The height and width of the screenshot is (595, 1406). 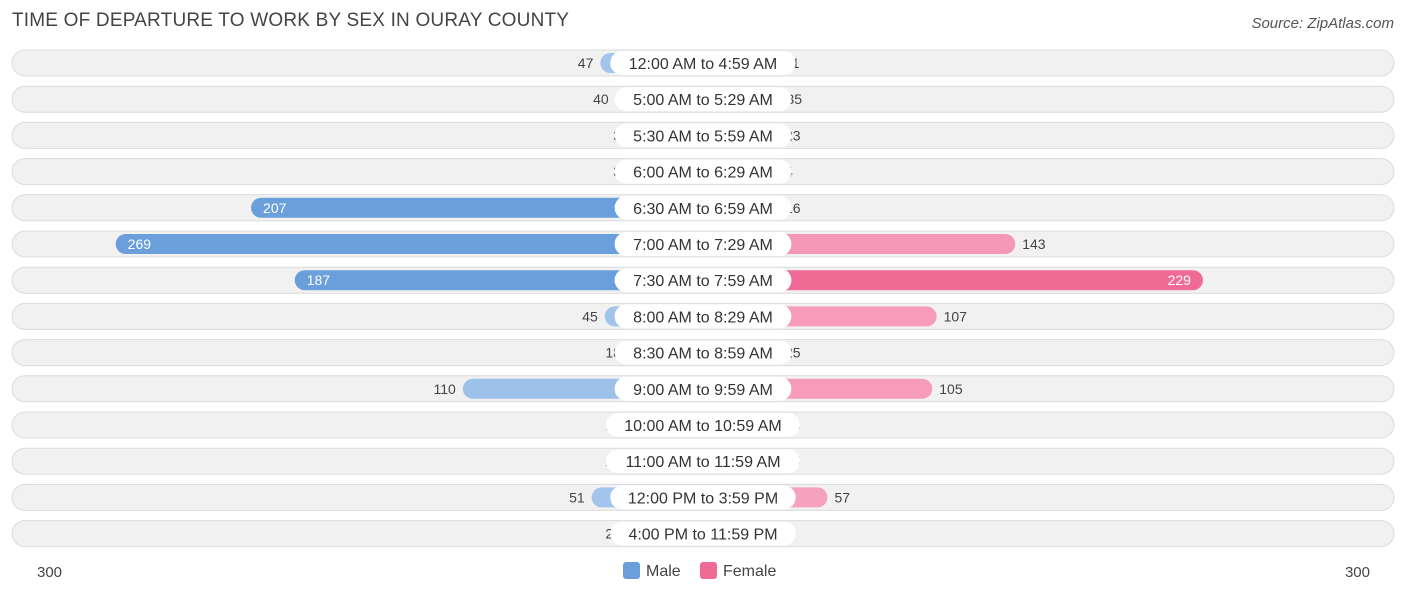 I want to click on category-label: 8:00 AM to 8:29 AM, so click(x=703, y=317).